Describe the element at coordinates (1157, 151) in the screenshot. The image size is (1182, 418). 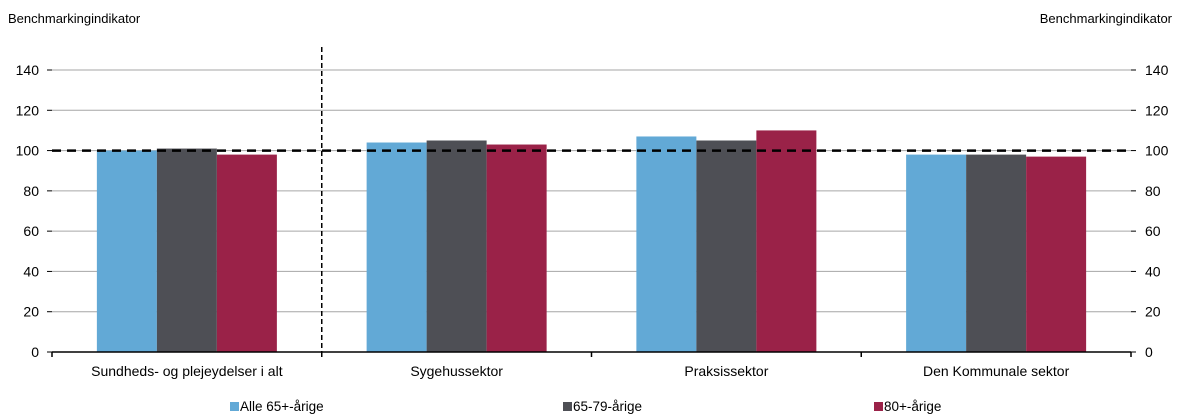
I see `y-tick-label-right: 100` at that location.